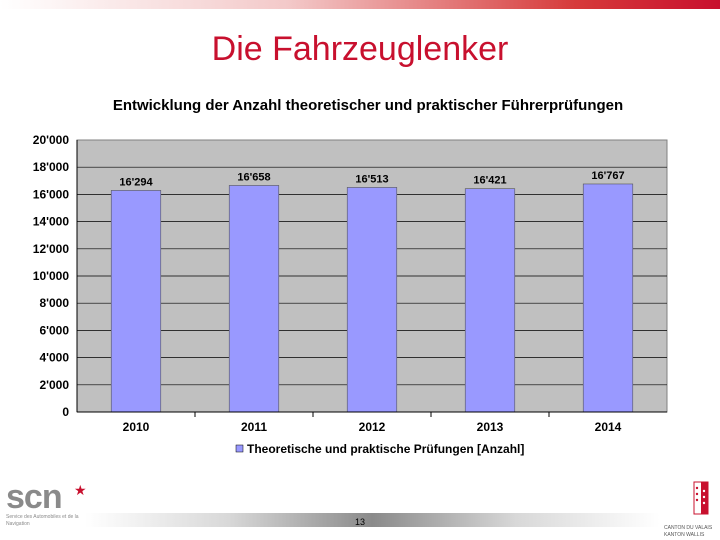 The width and height of the screenshot is (720, 540). What do you see at coordinates (254, 427) in the screenshot?
I see `x-tick-label: 2011` at bounding box center [254, 427].